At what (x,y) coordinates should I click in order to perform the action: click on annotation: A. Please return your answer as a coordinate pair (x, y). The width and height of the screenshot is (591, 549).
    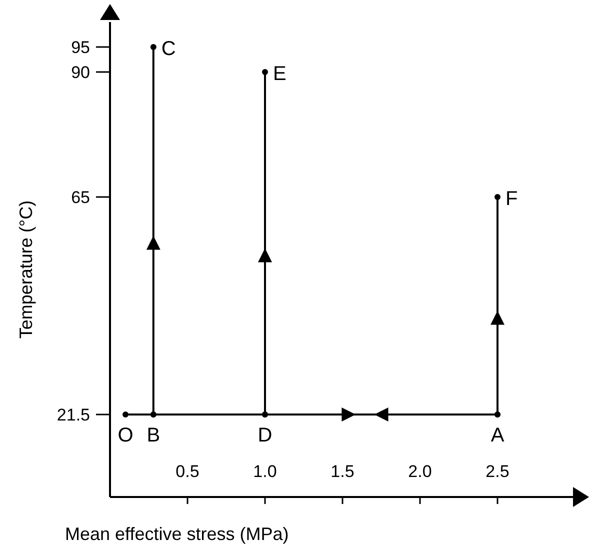
    Looking at the image, I should click on (497, 435).